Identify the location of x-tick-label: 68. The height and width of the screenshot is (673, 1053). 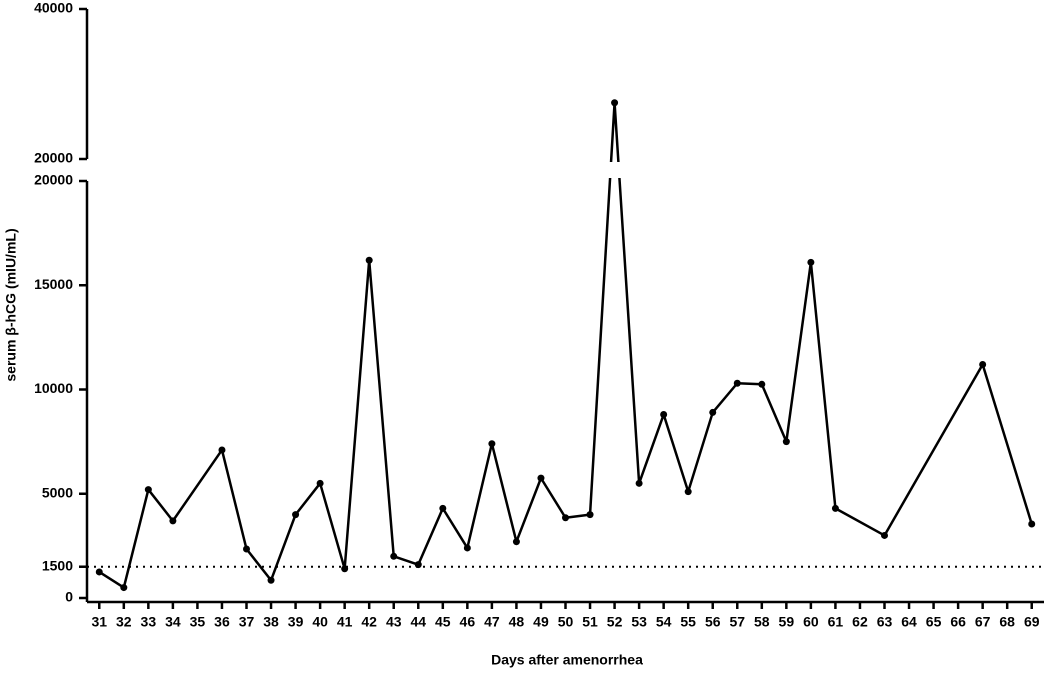
(1007, 622).